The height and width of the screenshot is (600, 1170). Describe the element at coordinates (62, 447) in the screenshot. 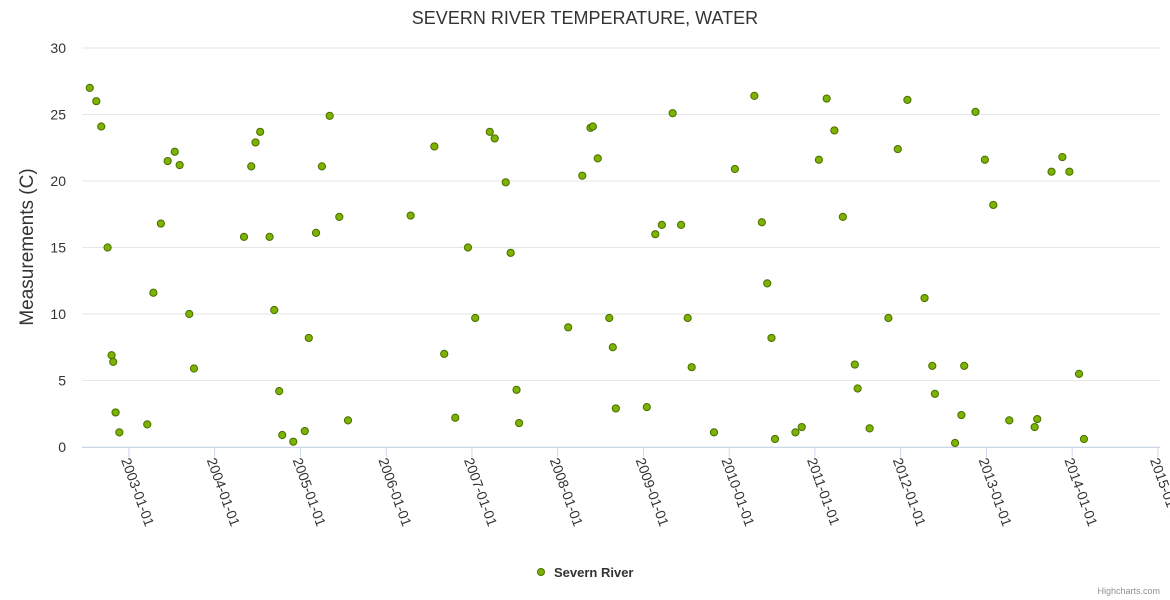

I see `y-tick-label: 0` at that location.